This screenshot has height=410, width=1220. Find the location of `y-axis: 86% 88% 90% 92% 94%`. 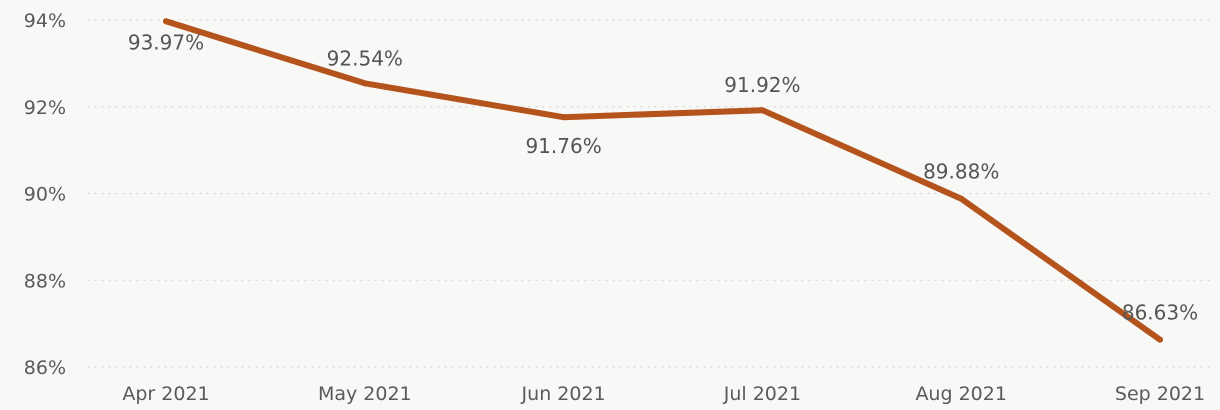

y-axis: 86% 88% 90% 92% 94% is located at coordinates (45, 194).